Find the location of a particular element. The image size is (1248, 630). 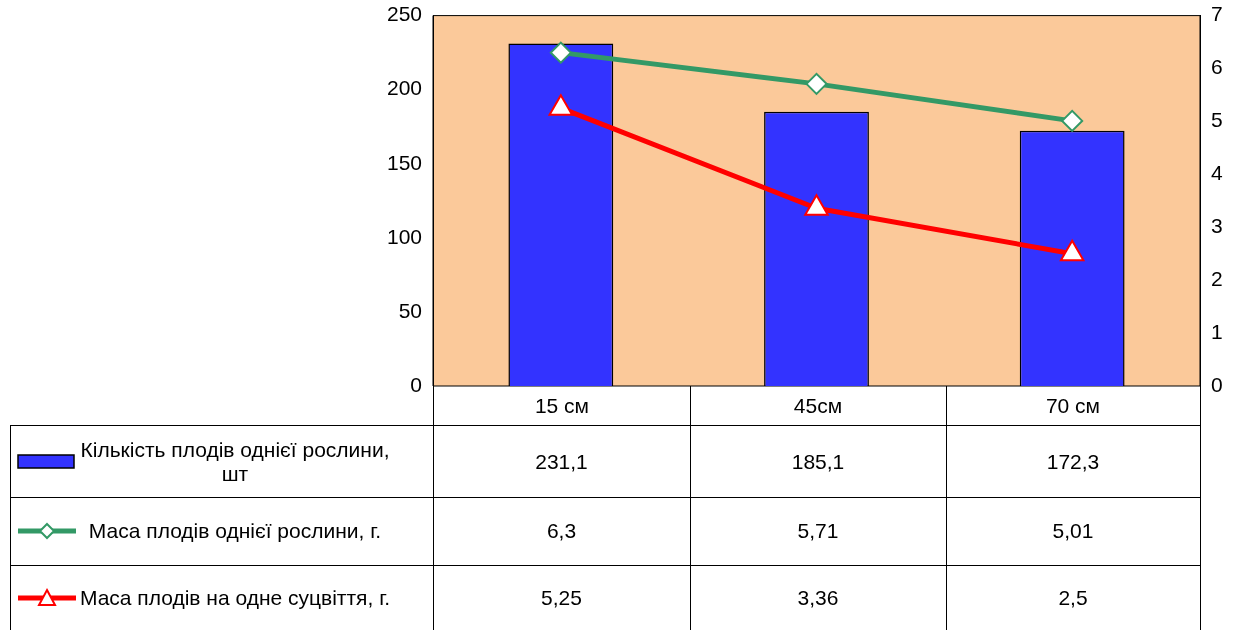

y2-tick-label: 3 is located at coordinates (1217, 226).